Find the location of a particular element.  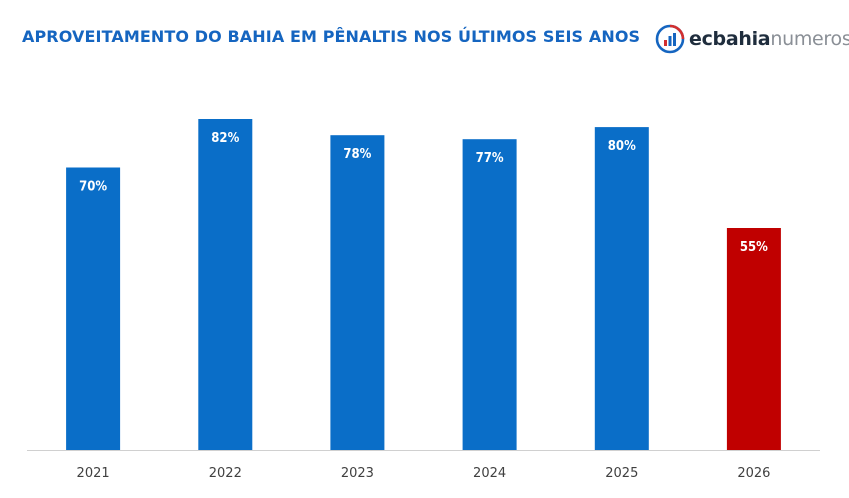

bar-2023 is located at coordinates (357, 292).